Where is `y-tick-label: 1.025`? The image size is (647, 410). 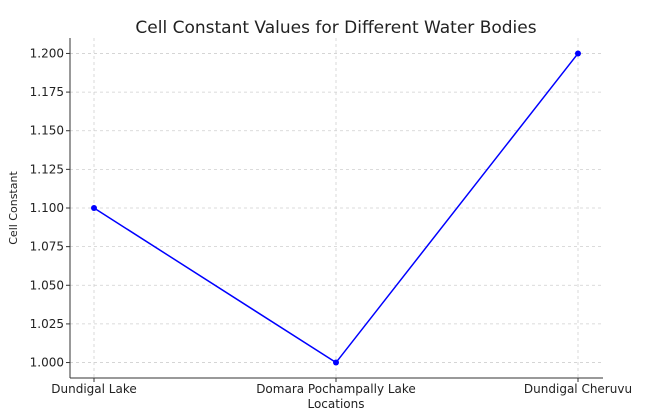 y-tick-label: 1.025 is located at coordinates (47, 324).